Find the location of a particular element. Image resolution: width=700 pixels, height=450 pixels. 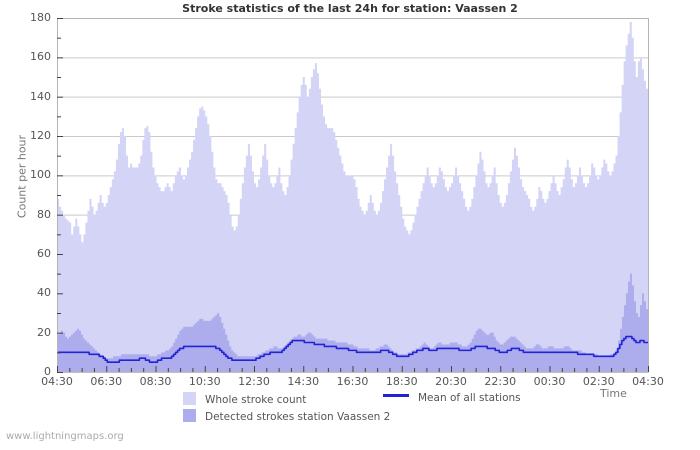

watermark: www.lightningmaps.org is located at coordinates (65, 436).